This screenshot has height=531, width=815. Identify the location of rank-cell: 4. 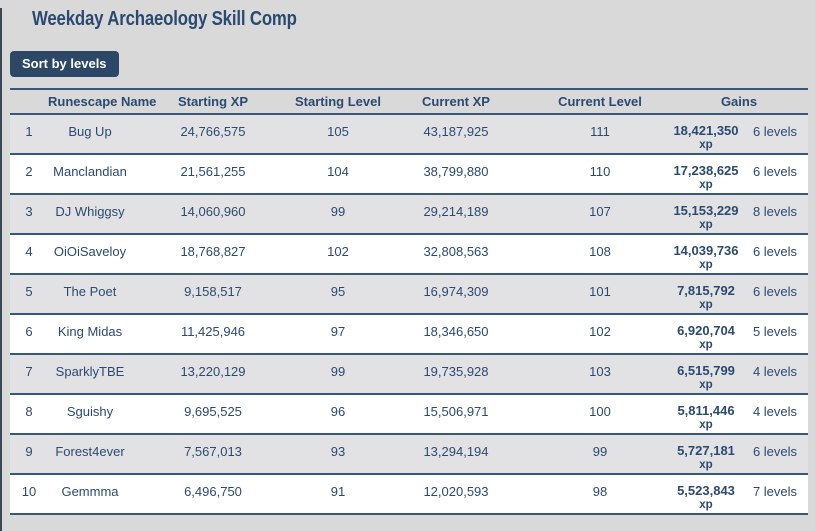
(29, 254).